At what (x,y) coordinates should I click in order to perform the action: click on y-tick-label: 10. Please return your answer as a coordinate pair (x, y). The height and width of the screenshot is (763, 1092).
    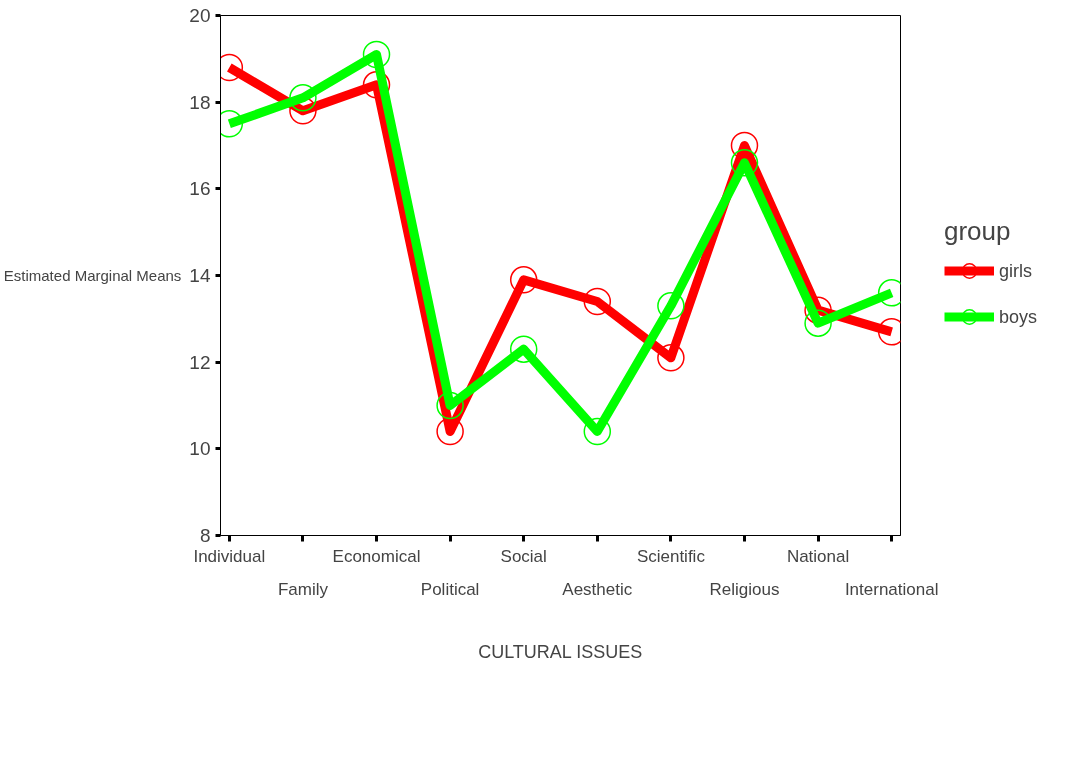
    Looking at the image, I should click on (200, 449).